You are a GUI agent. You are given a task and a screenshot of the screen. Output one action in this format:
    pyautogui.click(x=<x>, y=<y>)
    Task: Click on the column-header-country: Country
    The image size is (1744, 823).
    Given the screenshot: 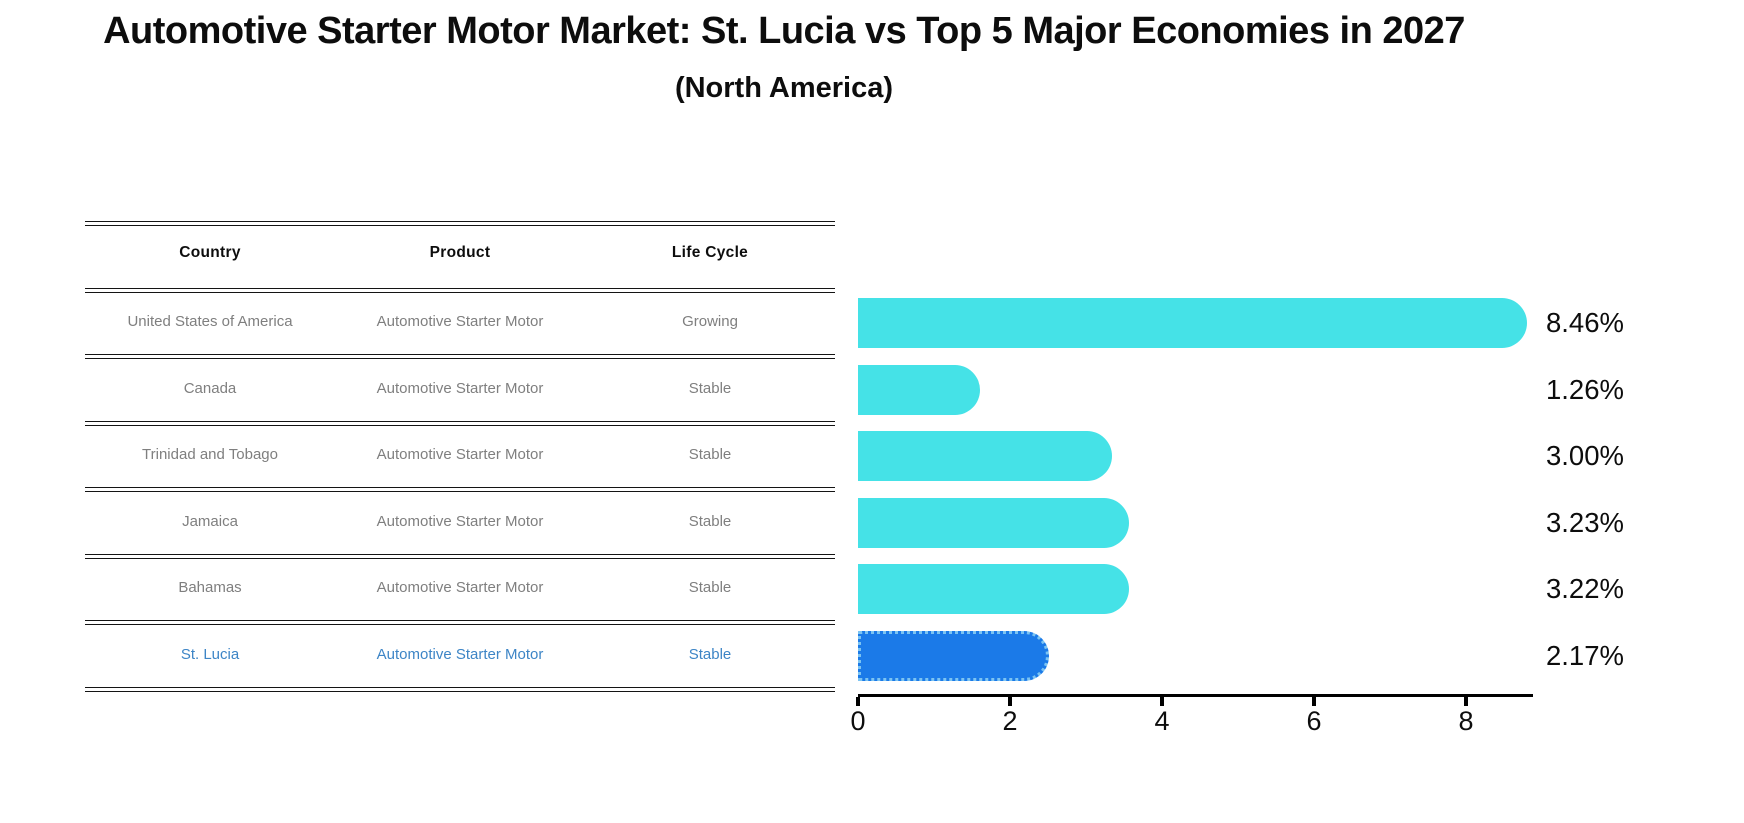 What is the action you would take?
    pyautogui.click(x=210, y=252)
    